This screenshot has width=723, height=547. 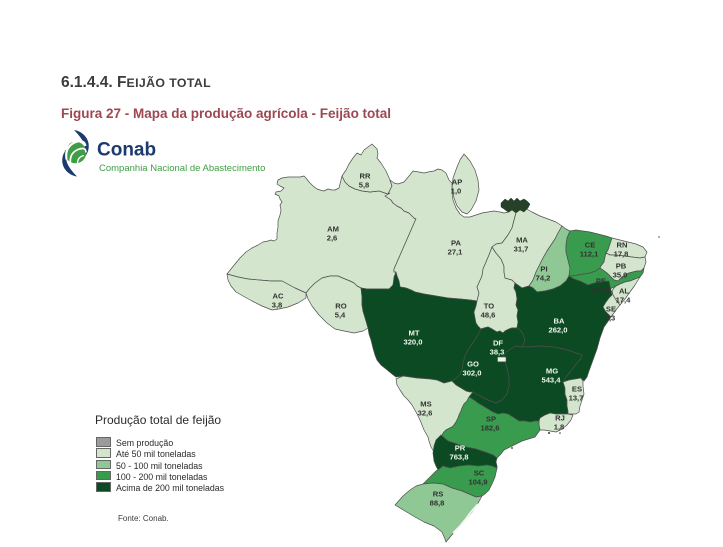 What do you see at coordinates (460, 448) in the screenshot?
I see `svg-text: PR` at bounding box center [460, 448].